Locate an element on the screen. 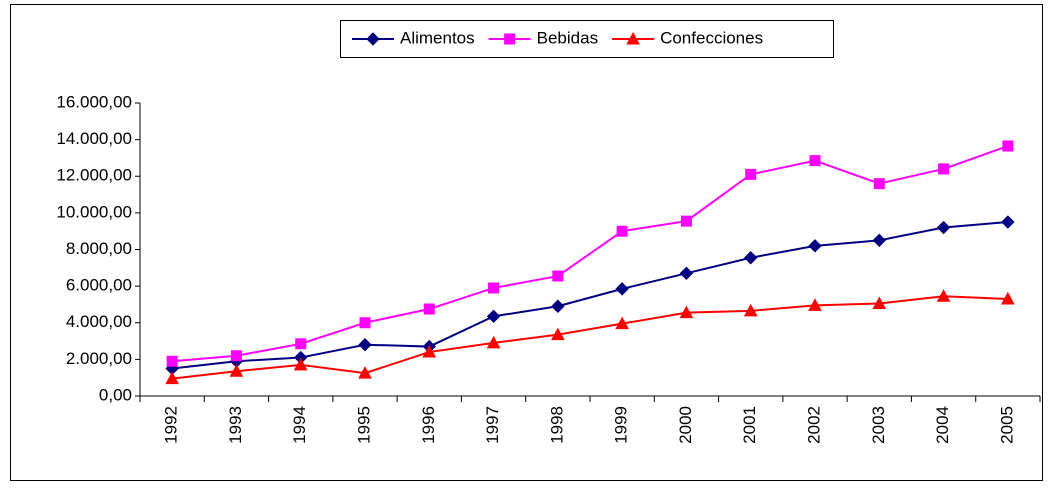 The image size is (1048, 490). y-tick-label: 4.000,00 is located at coordinates (99, 321).